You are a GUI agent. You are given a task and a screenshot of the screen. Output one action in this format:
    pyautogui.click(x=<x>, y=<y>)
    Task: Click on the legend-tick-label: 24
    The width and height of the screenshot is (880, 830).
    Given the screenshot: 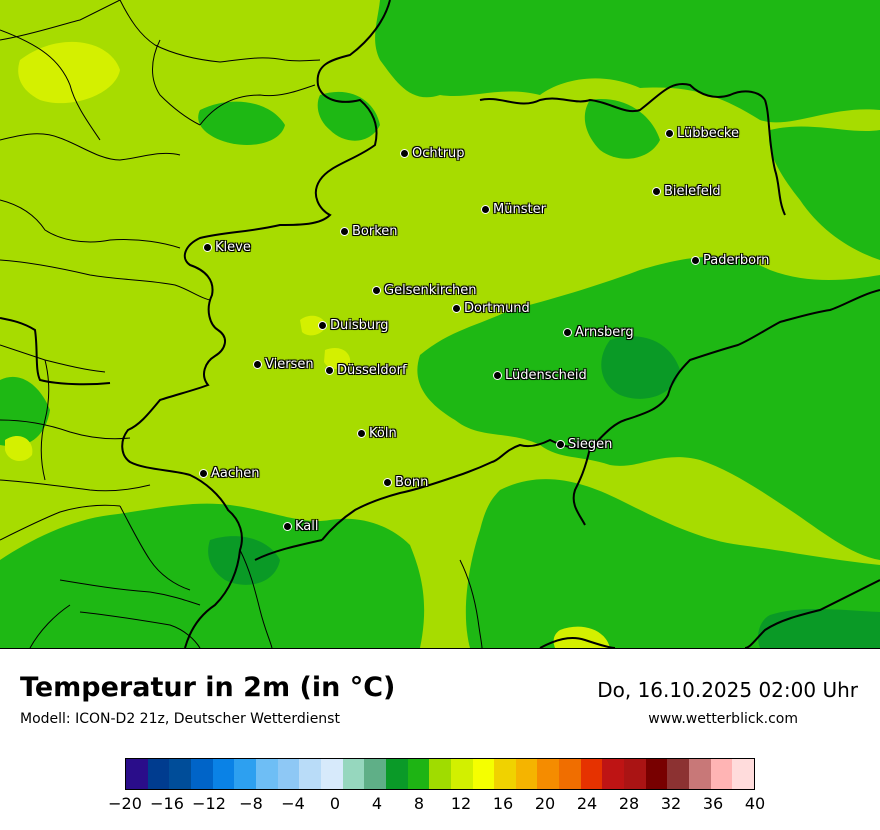 What is the action you would take?
    pyautogui.click(x=587, y=803)
    